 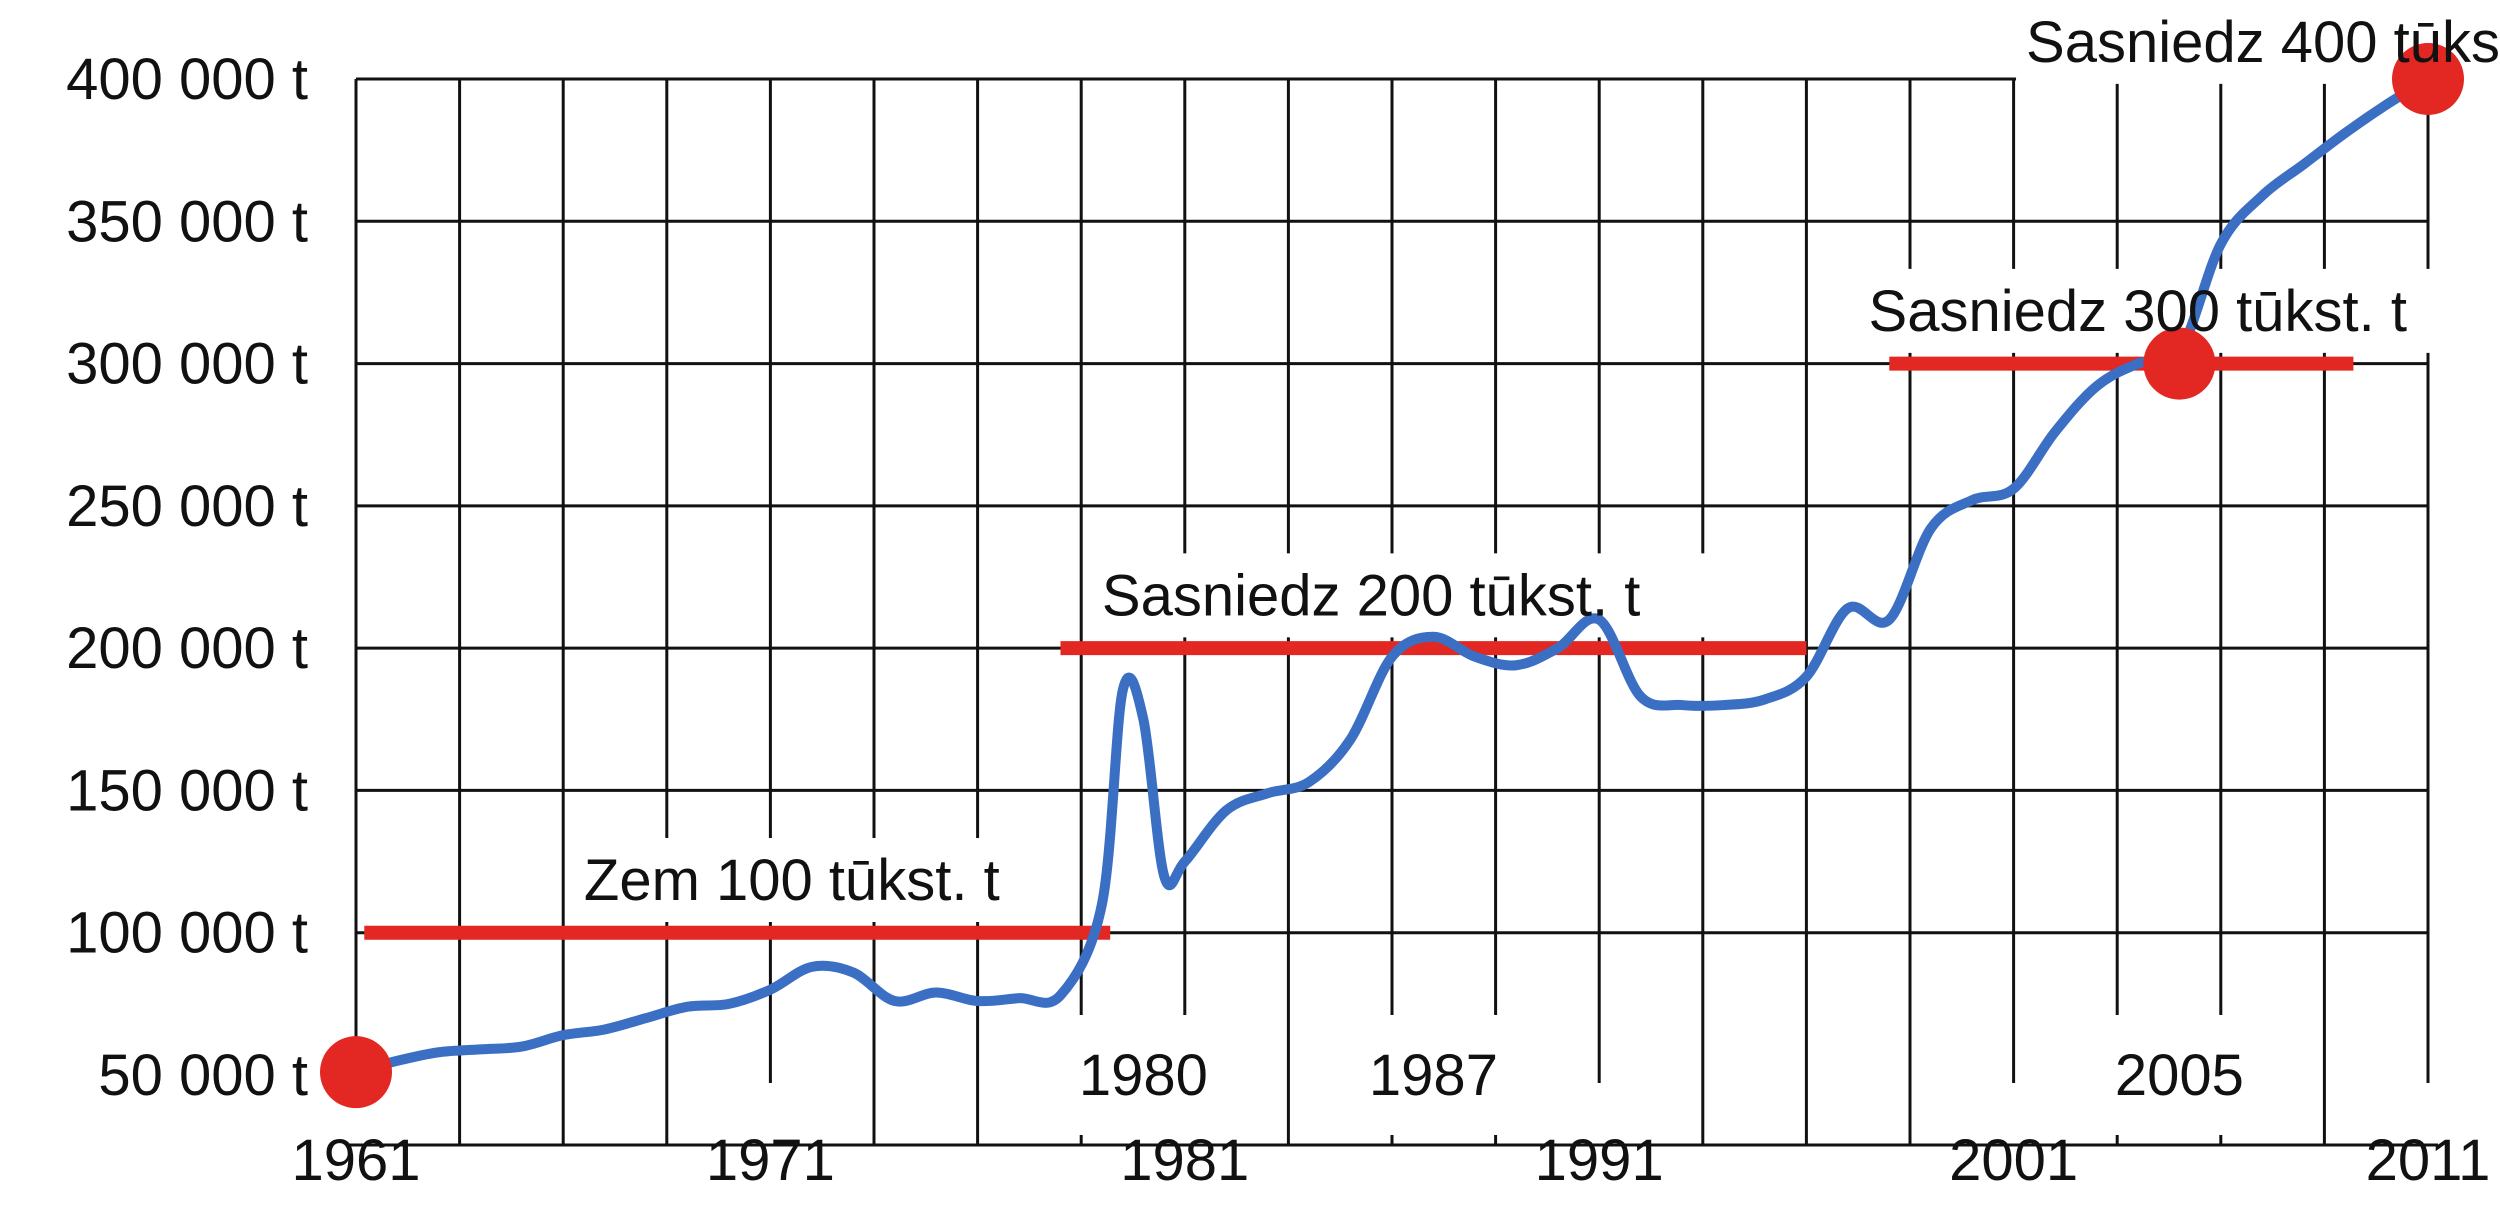 What do you see at coordinates (355, 1160) in the screenshot?
I see `x-tick-label: 1961` at bounding box center [355, 1160].